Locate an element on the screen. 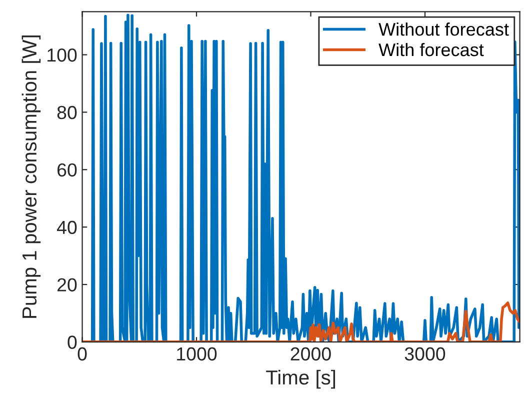 The image size is (524, 417). legend-label: Without forecast is located at coordinates (443, 29).